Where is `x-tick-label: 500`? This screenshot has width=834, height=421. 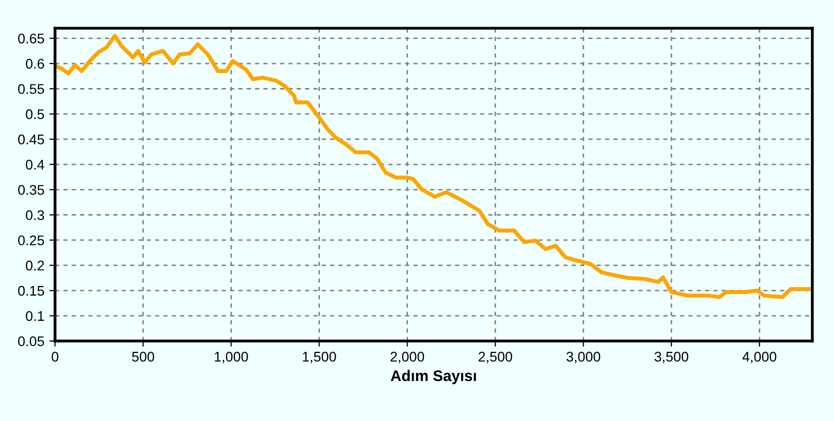
x-tick-label: 500 is located at coordinates (143, 357).